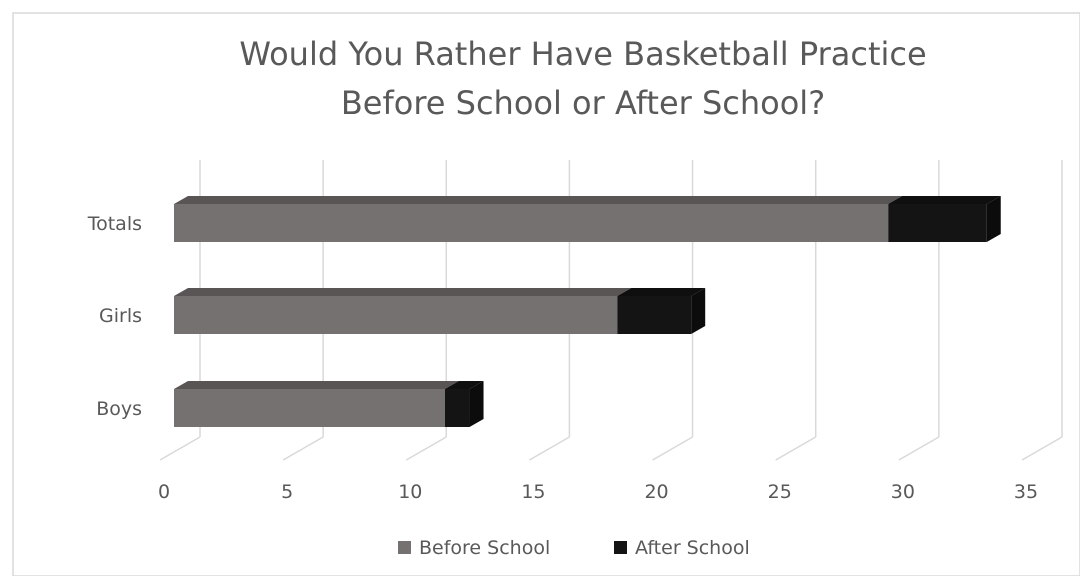 The height and width of the screenshot is (581, 1080). What do you see at coordinates (287, 492) in the screenshot?
I see `x-tick-label: 5` at bounding box center [287, 492].